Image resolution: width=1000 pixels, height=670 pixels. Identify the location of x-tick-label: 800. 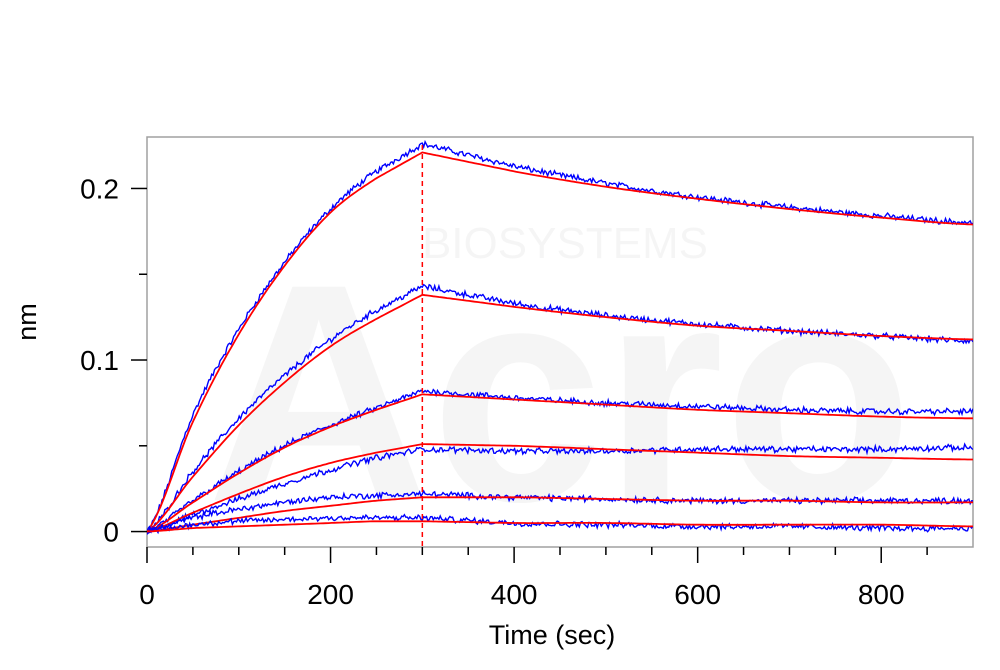
(881, 594).